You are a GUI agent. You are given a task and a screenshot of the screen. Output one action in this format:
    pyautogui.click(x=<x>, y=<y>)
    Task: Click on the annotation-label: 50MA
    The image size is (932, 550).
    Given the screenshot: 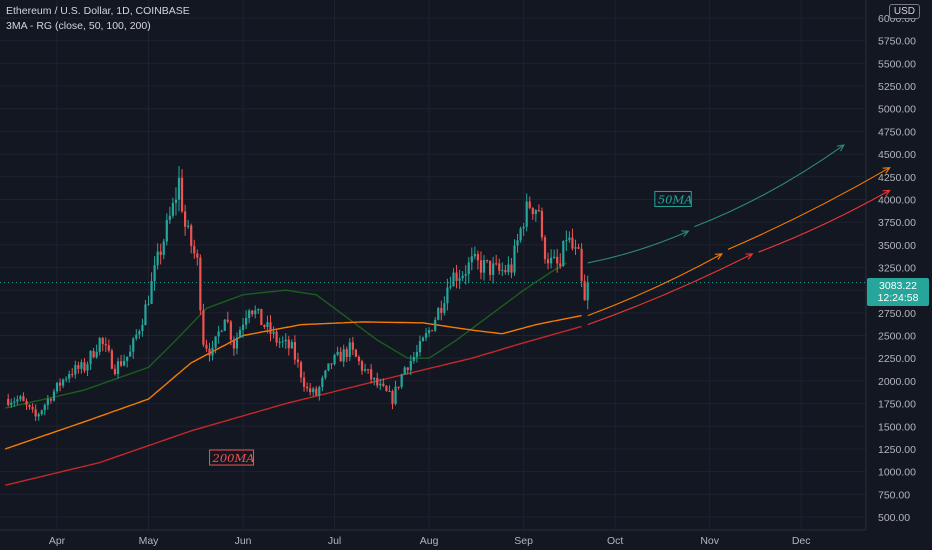 What is the action you would take?
    pyautogui.click(x=675, y=199)
    